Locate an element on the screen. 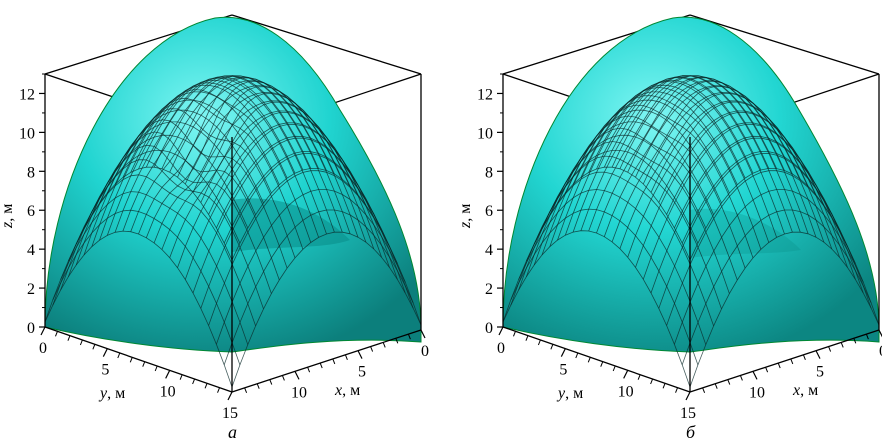 Image resolution: width=882 pixels, height=445 pixels. x-ticks-b: 0 5 10 is located at coordinates (792, 365).